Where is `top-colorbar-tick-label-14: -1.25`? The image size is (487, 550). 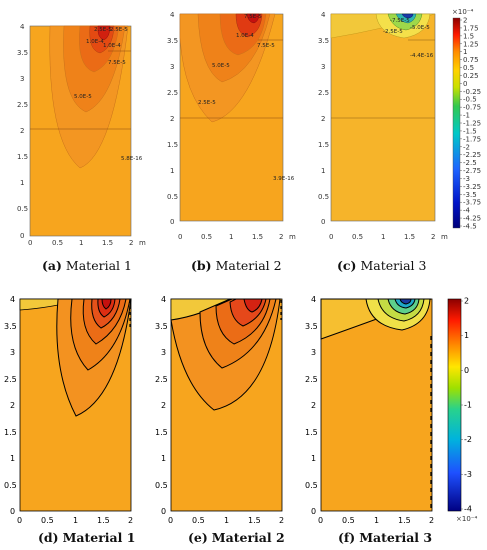
top-colorbar-tick-label-14: -1.25 is located at coordinates (472, 124).